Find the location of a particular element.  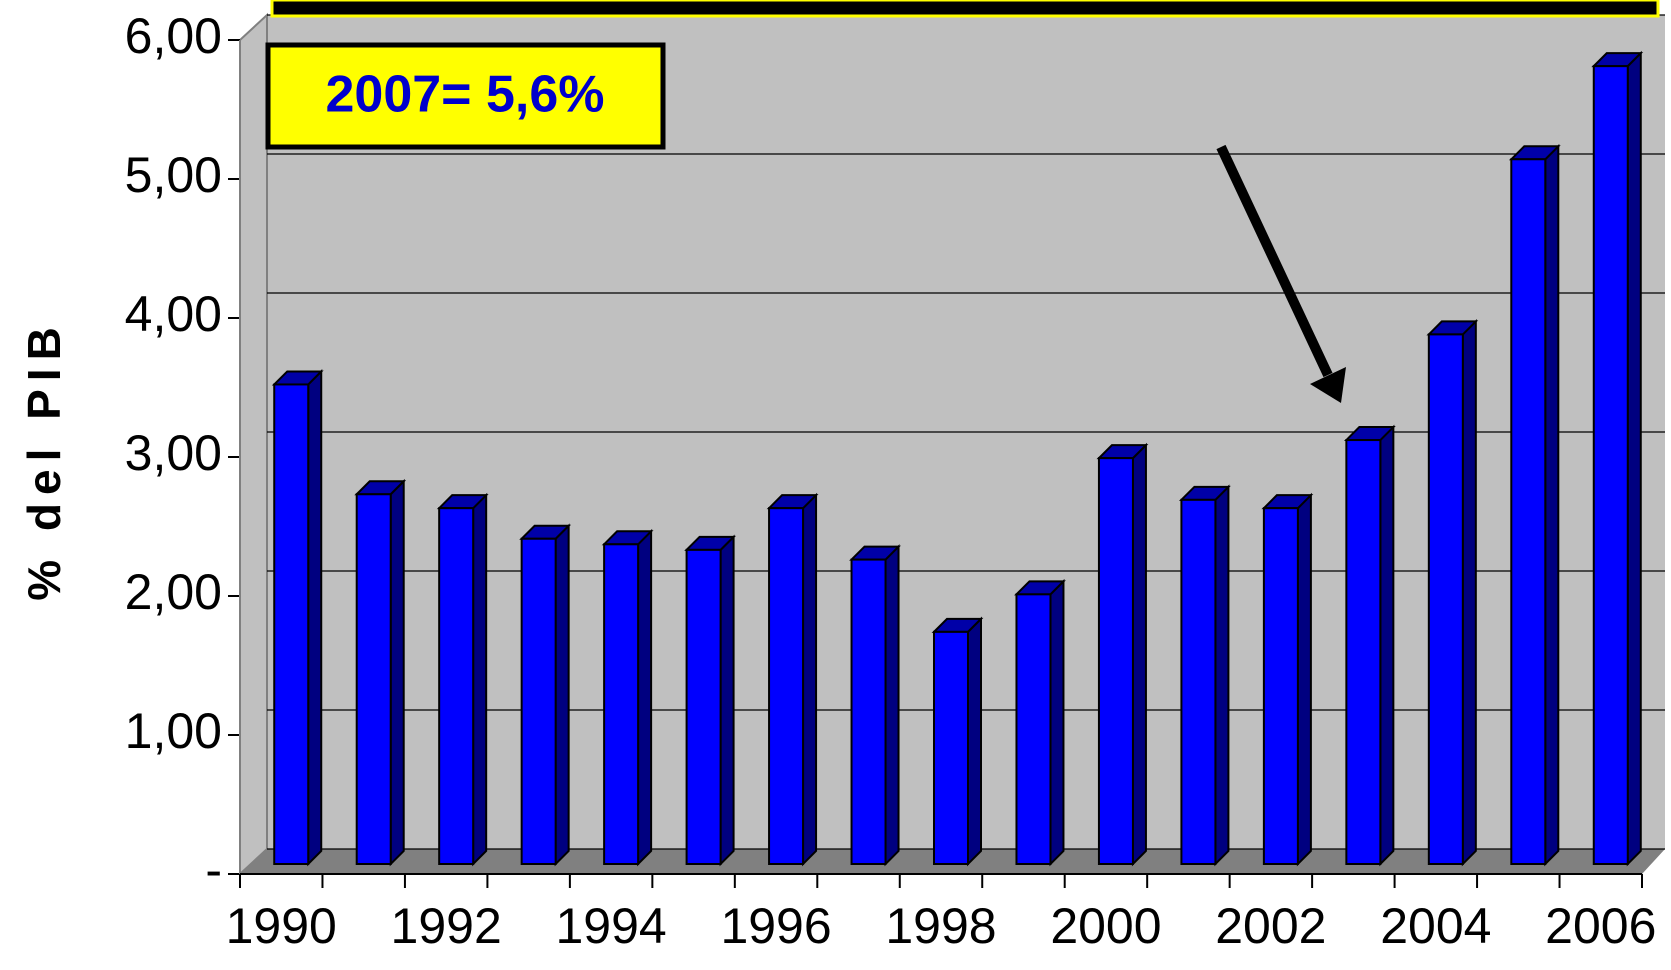

annotation-box is located at coordinates (465, 96).